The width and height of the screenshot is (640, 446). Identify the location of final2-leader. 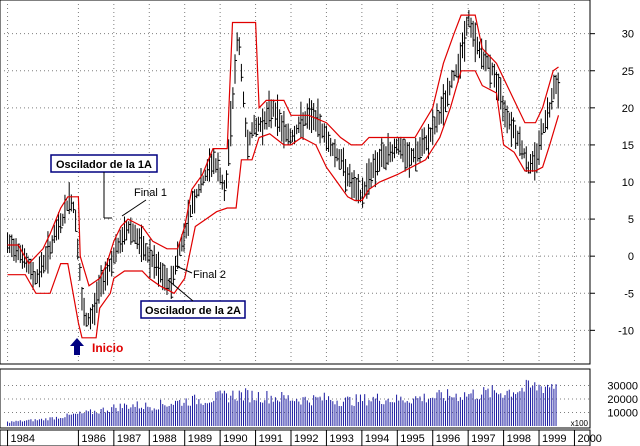
(184, 269).